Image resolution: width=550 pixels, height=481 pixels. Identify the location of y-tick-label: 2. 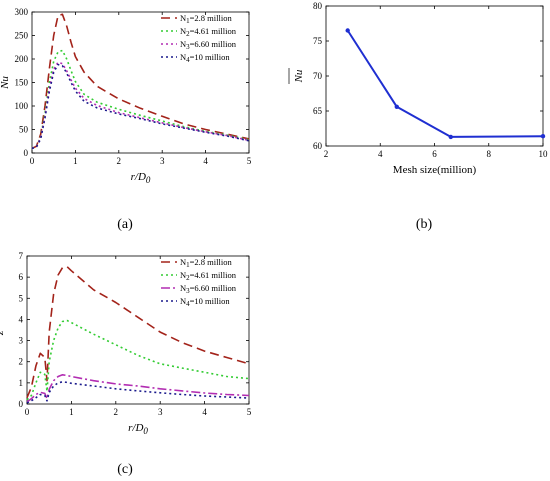
(21, 362).